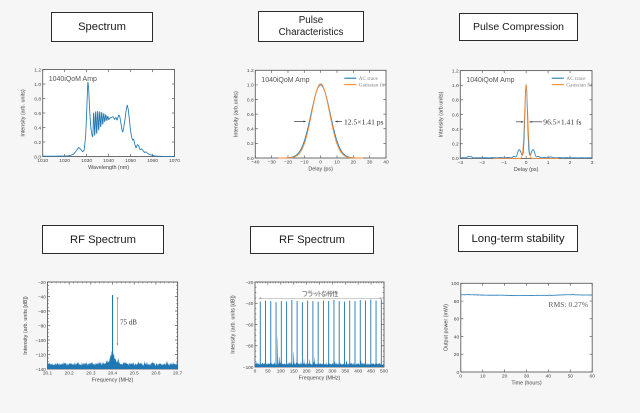  What do you see at coordinates (174, 161) in the screenshot?
I see `svg-text: 1070` at bounding box center [174, 161].